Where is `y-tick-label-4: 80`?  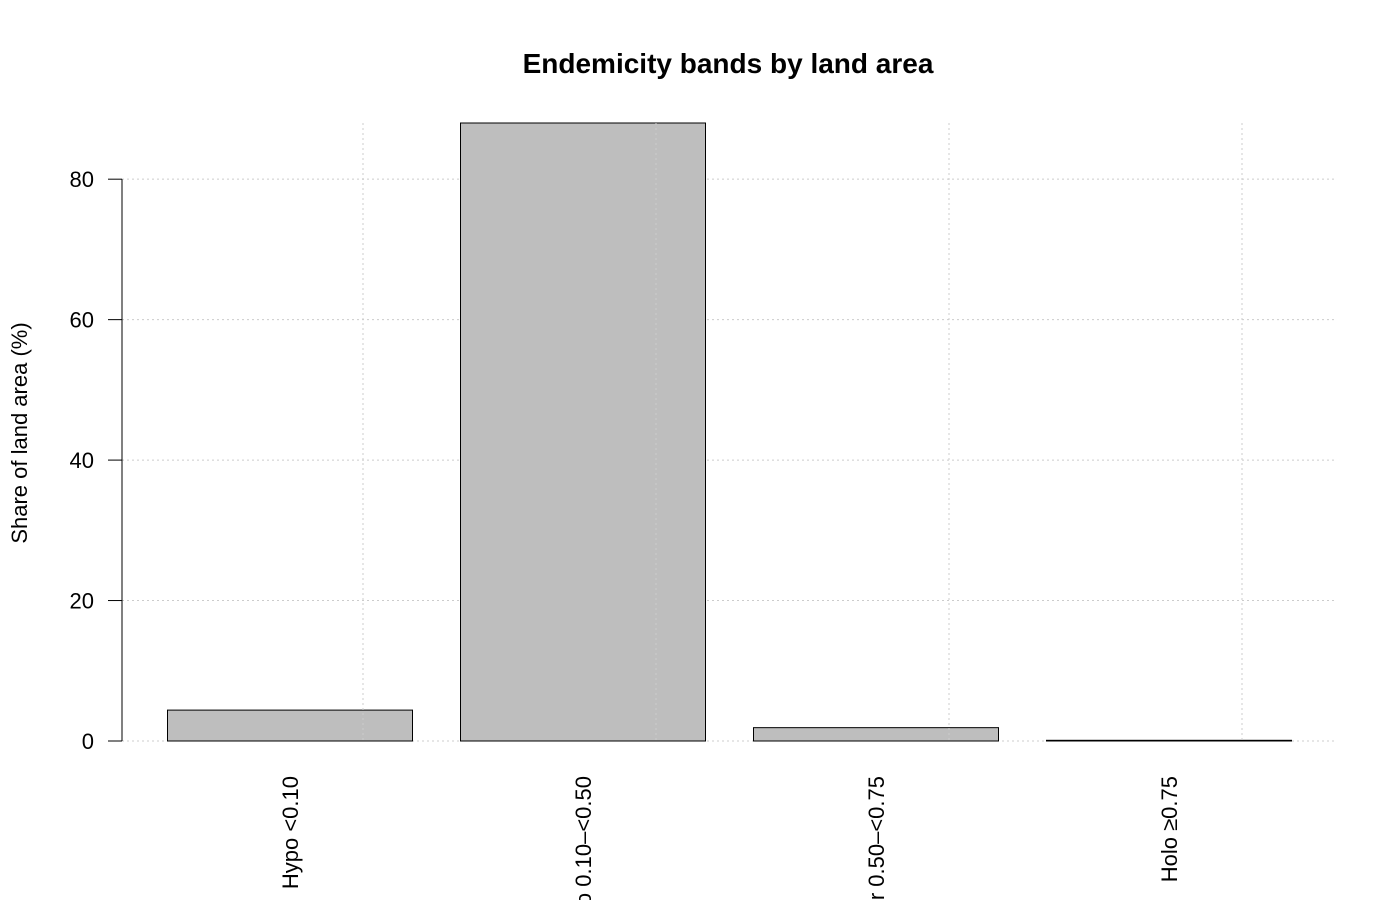
y-tick-label-4: 80 is located at coordinates (82, 179).